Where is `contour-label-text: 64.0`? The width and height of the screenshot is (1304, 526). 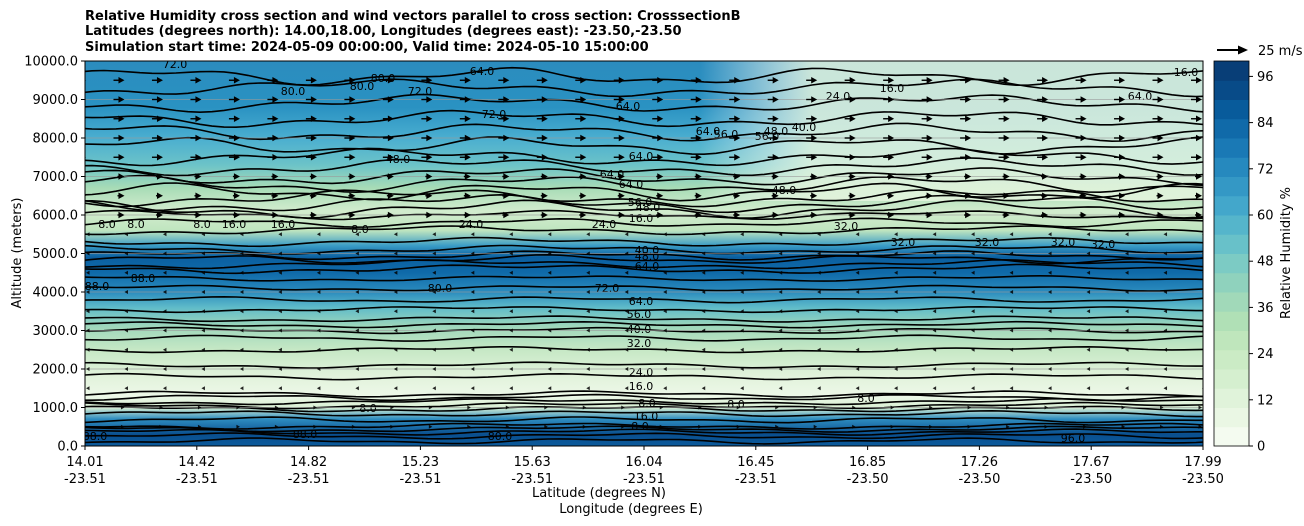
contour-label-text: 64.0 is located at coordinates (641, 301).